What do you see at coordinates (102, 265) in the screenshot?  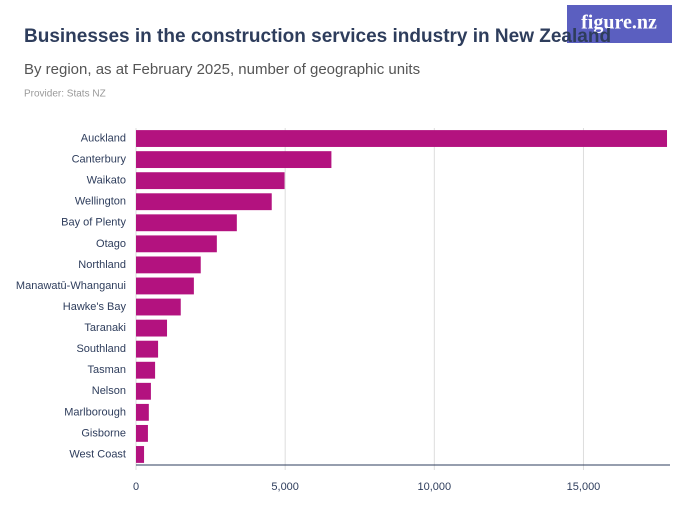 I see `y-tick-label: Northland` at bounding box center [102, 265].